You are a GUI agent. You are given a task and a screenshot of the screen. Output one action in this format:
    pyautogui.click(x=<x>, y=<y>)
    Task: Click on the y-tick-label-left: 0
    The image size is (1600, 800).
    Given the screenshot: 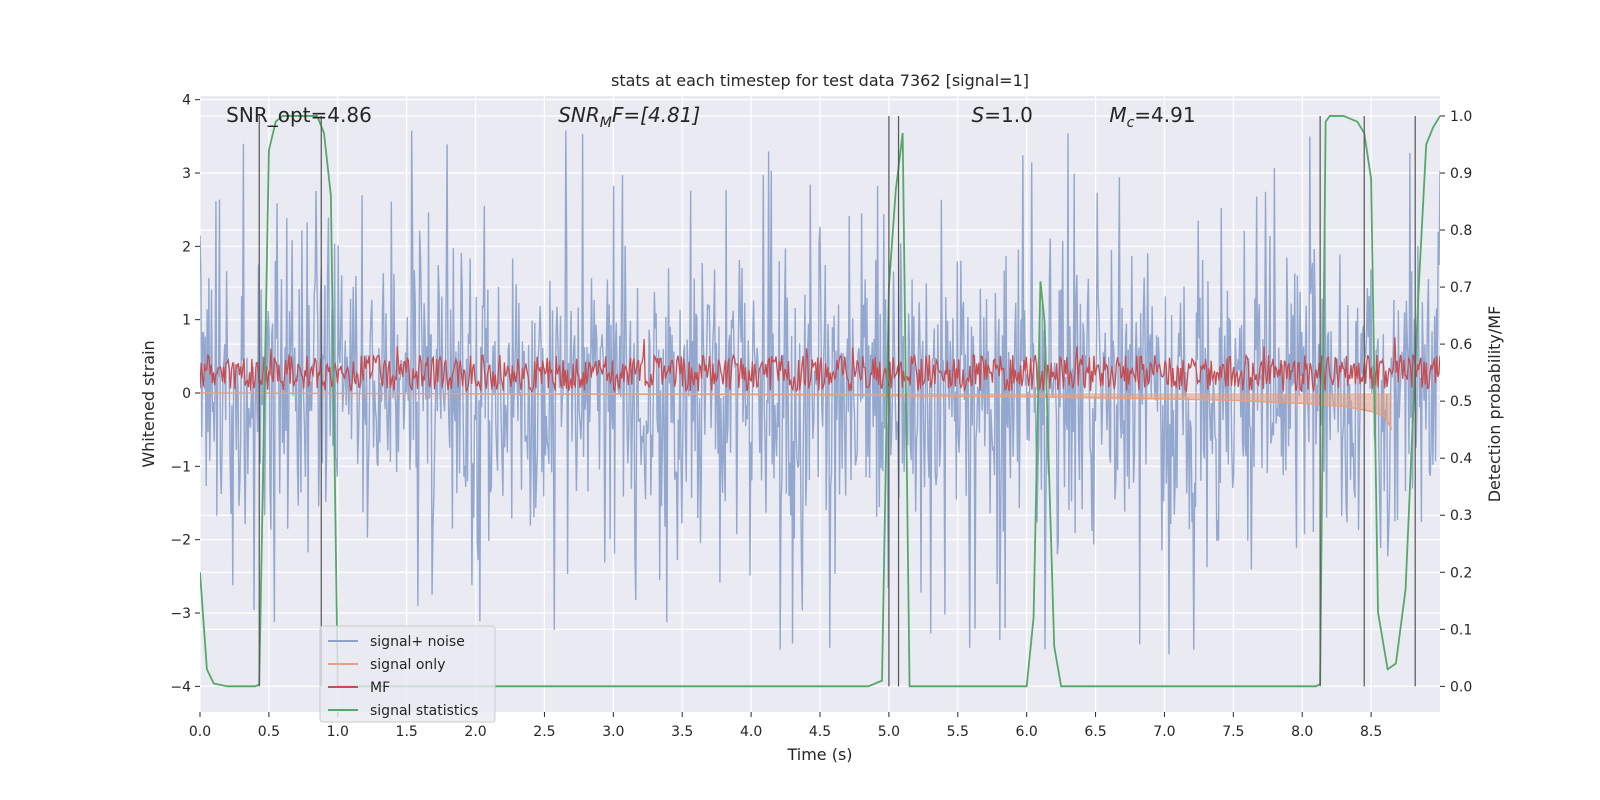 What is the action you would take?
    pyautogui.click(x=186, y=394)
    